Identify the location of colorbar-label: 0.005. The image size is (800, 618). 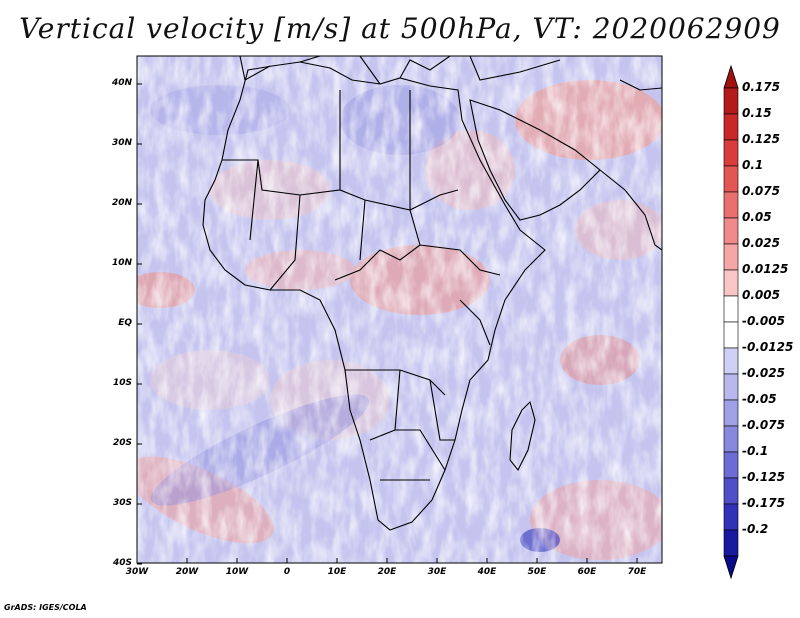
(761, 295).